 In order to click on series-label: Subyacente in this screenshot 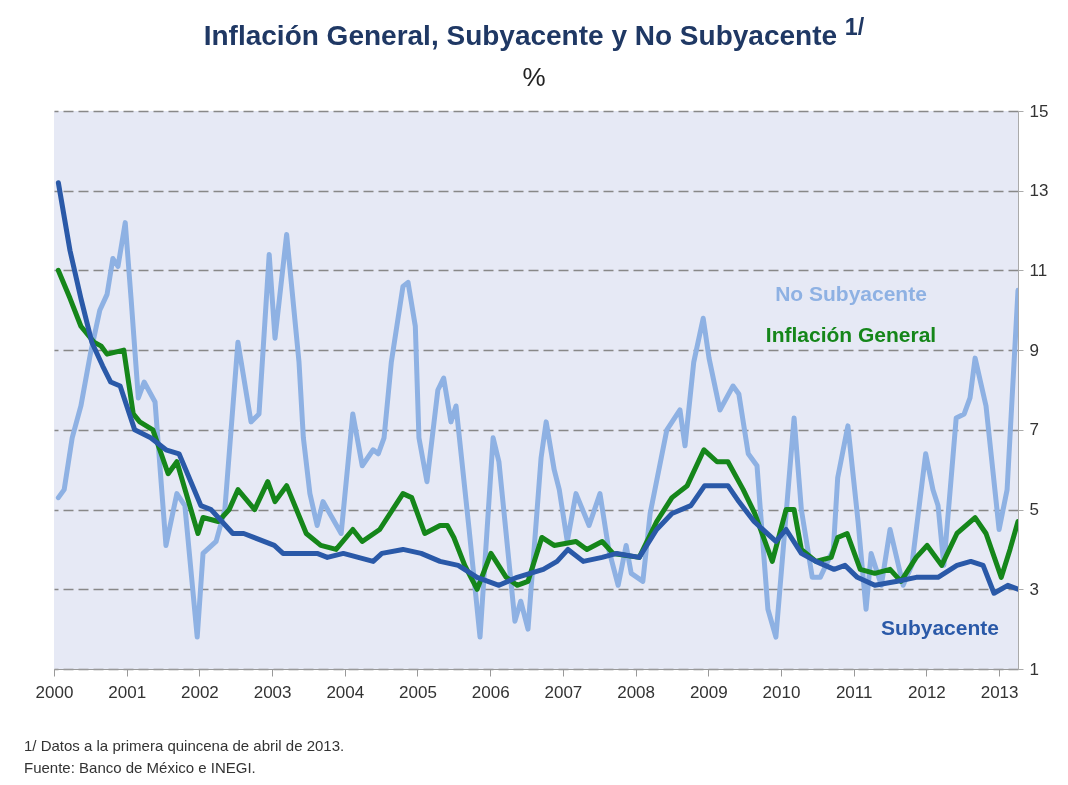, I will do `click(940, 627)`.